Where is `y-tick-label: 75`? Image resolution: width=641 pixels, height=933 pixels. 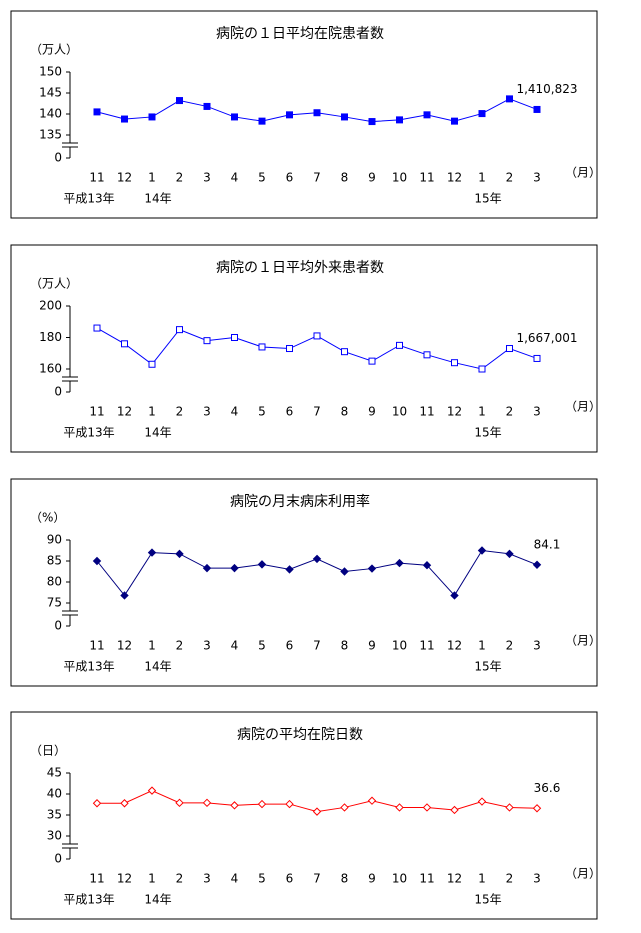
y-tick-label: 75 is located at coordinates (54, 603).